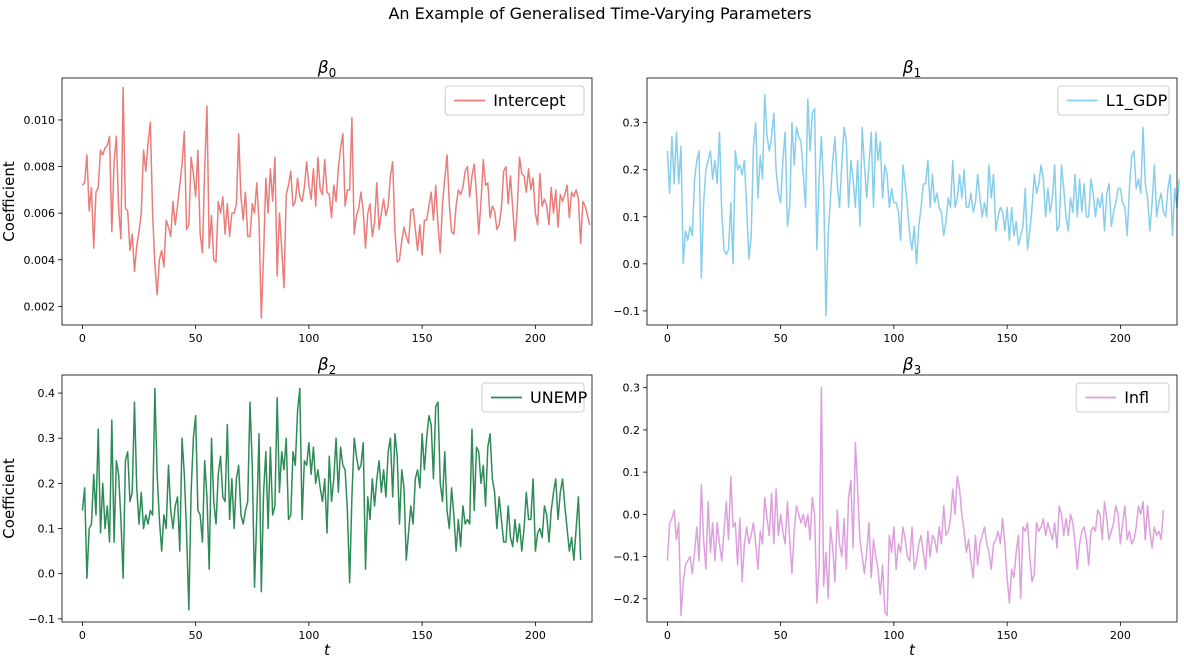 The height and width of the screenshot is (664, 1184). I want to click on legend: UNEMP, so click(534, 397).